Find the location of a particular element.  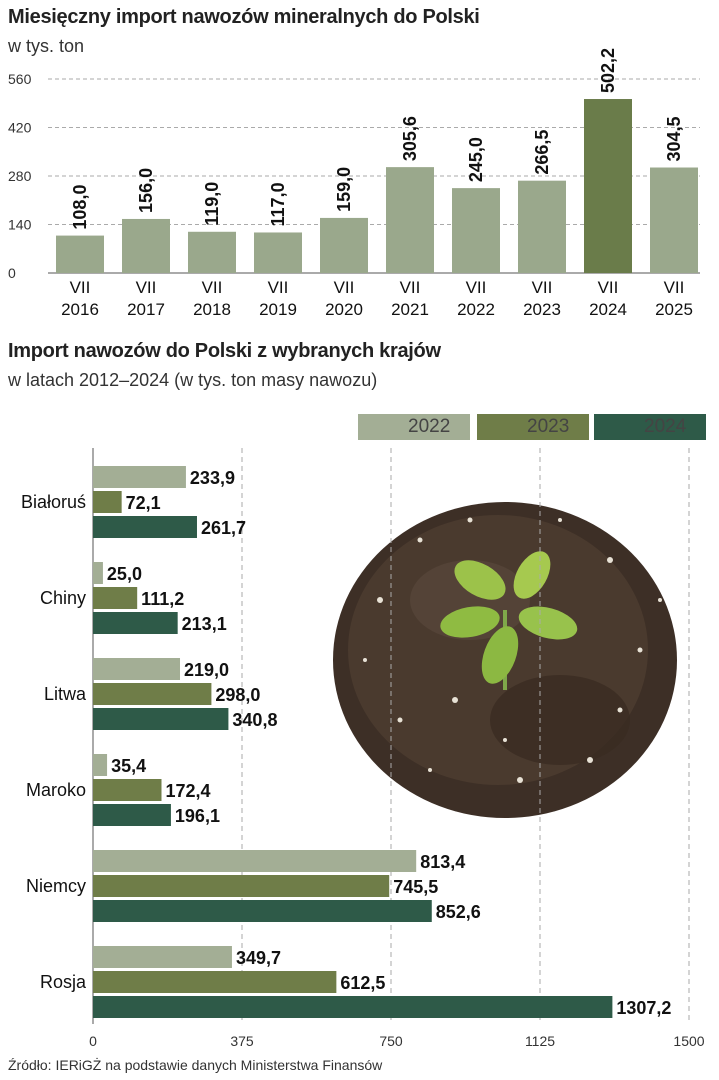

legend-swatch-2023 is located at coordinates (533, 427).